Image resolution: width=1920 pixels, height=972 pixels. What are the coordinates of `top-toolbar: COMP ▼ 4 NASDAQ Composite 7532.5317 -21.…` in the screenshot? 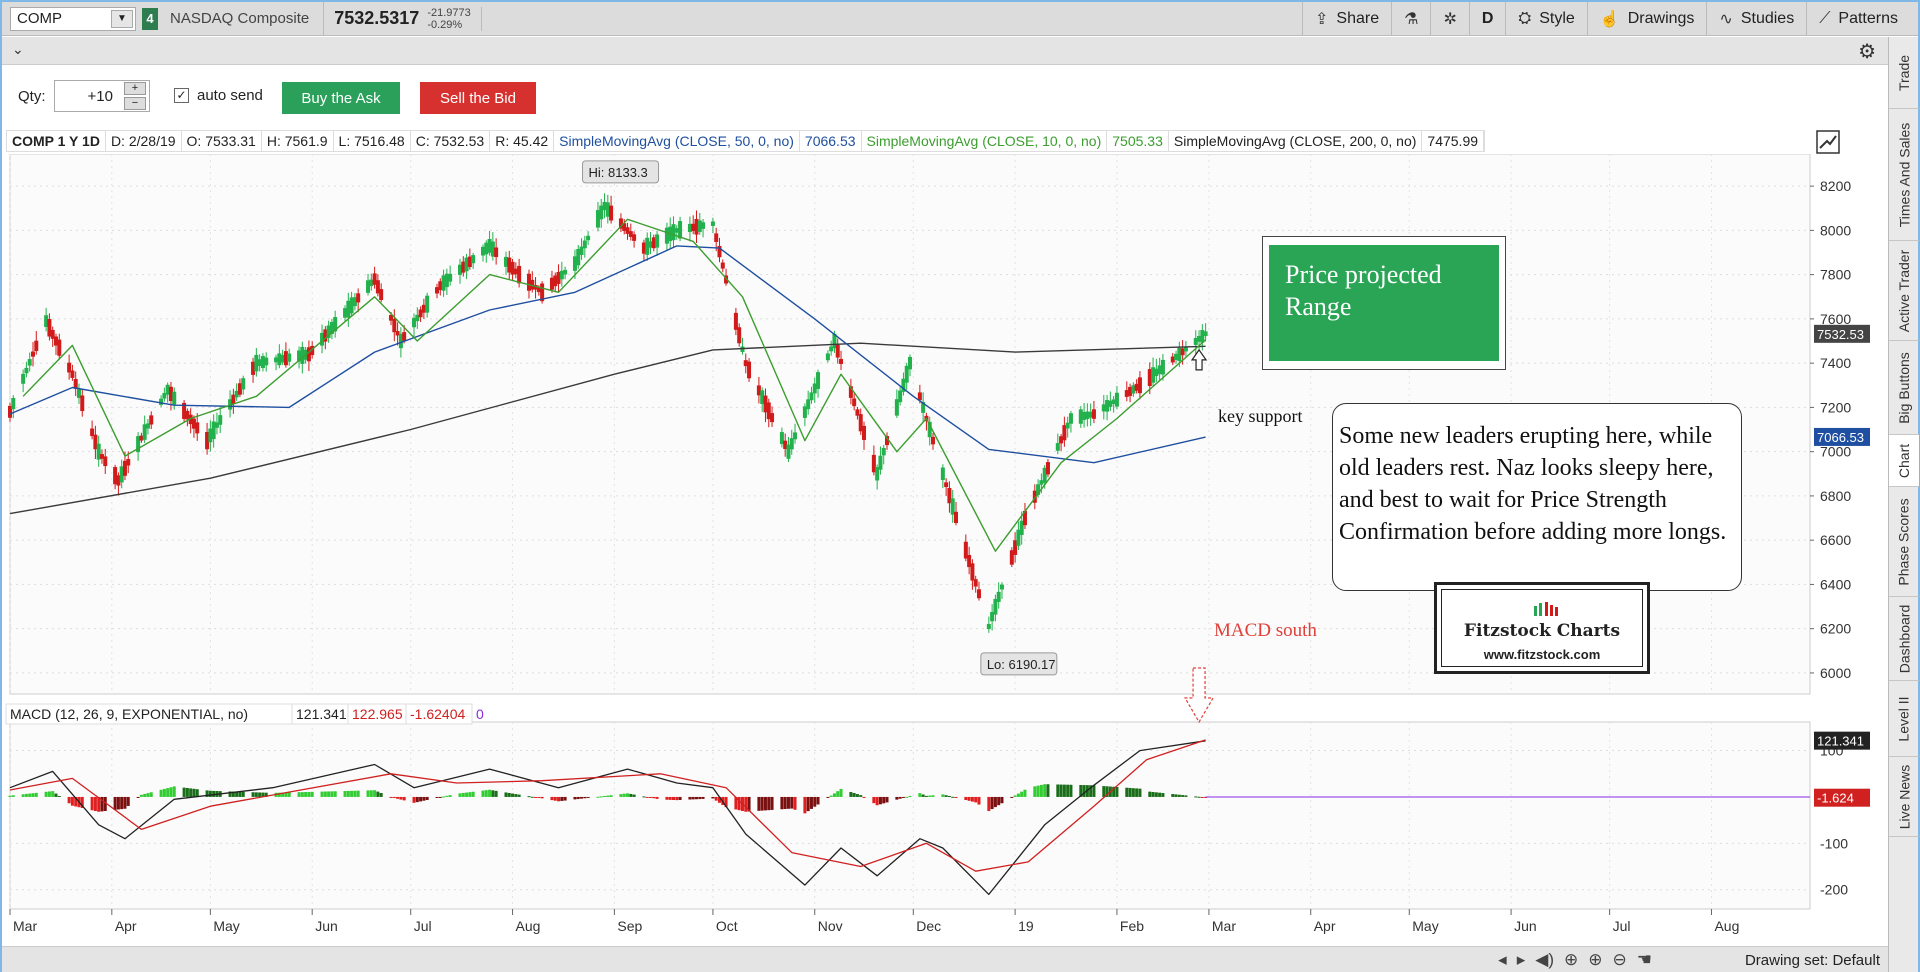 It's located at (960, 18).